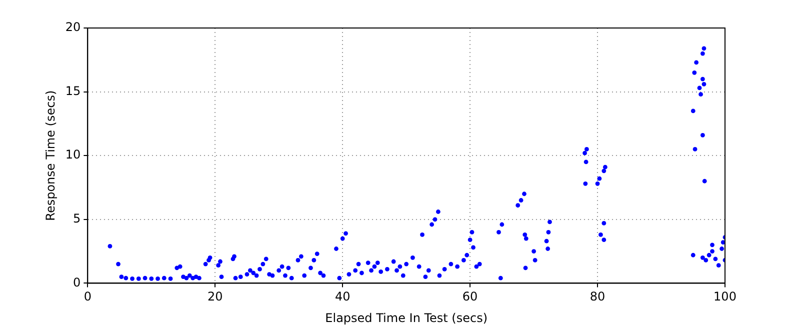 This screenshot has height=330, width=800. Describe the element at coordinates (88, 297) in the screenshot. I see `x-tick-label: 0` at that location.